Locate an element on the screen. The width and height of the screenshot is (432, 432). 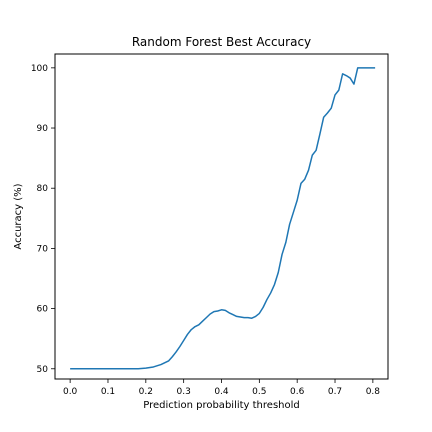
y-tick-label: 50 is located at coordinates (43, 370).